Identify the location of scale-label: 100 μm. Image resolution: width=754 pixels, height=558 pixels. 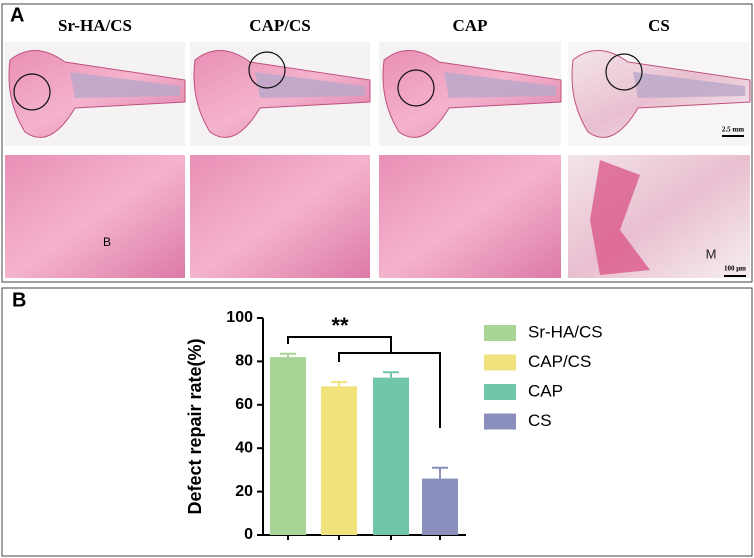
(735, 269).